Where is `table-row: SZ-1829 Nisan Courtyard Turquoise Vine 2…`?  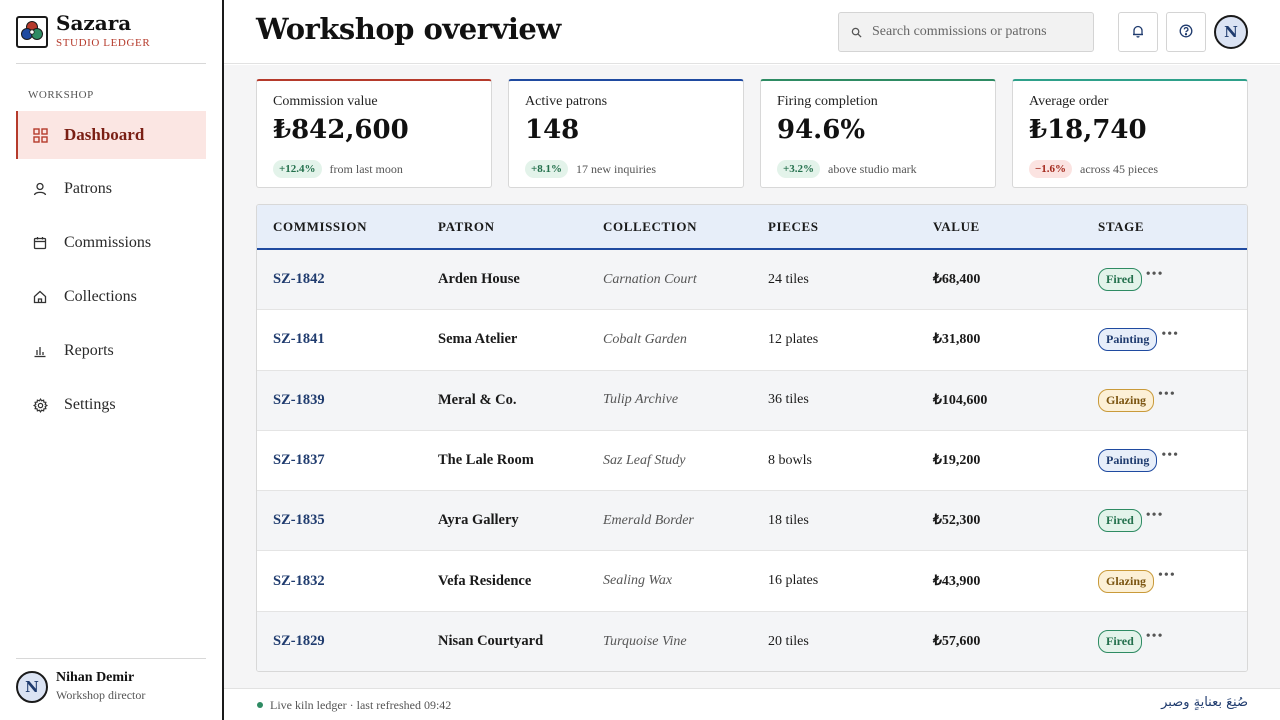 table-row: SZ-1829 Nisan Courtyard Turquoise Vine 2… is located at coordinates (752, 641).